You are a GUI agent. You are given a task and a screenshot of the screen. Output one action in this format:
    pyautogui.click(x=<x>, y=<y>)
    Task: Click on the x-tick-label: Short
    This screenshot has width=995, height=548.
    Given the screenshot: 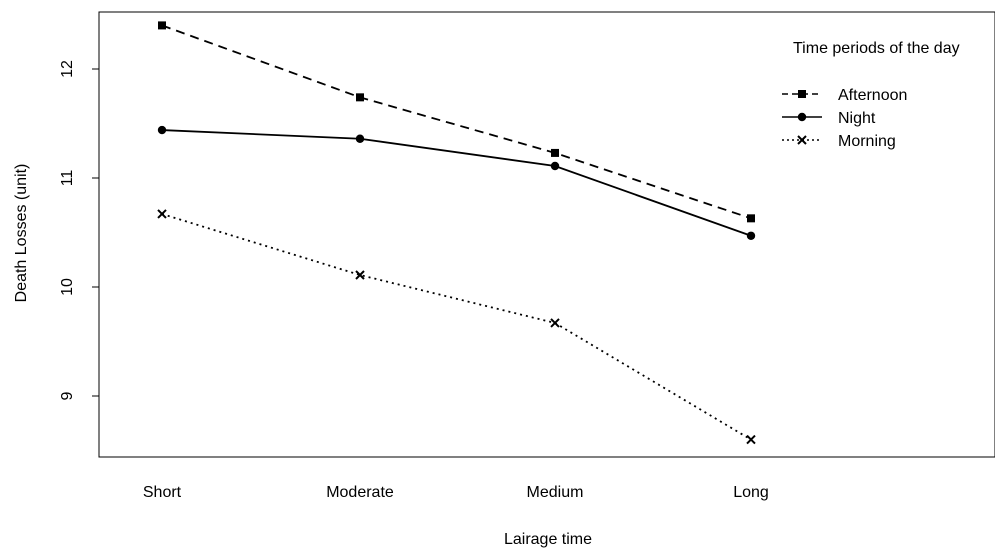 What is the action you would take?
    pyautogui.click(x=162, y=492)
    